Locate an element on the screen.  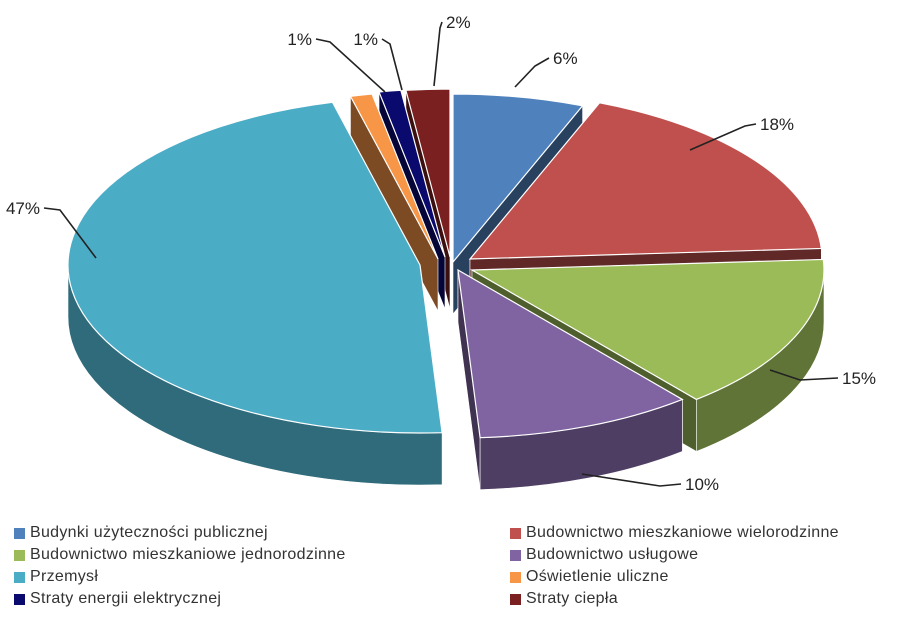
data-label-3: 15% is located at coordinates (859, 378).